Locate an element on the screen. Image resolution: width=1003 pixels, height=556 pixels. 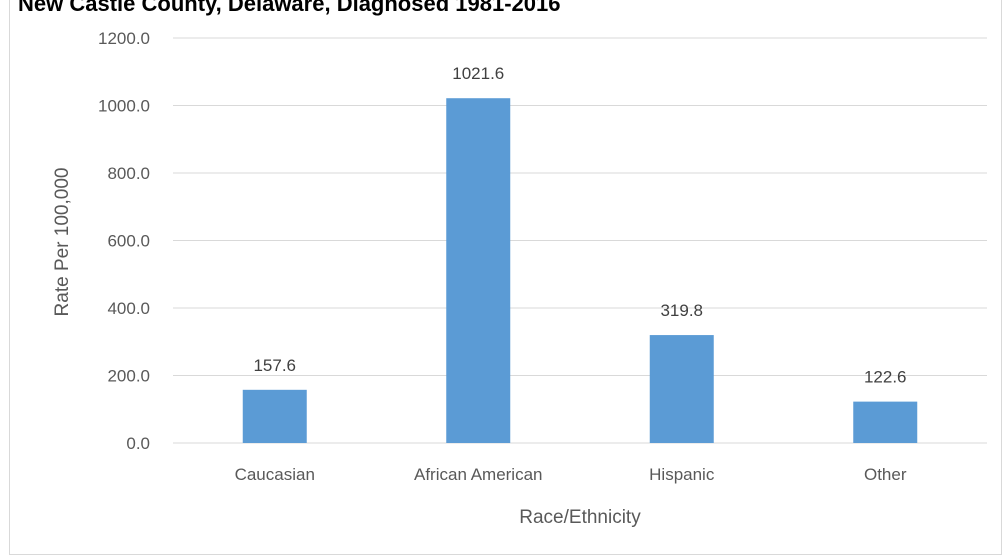
data-label: 157.6 is located at coordinates (274, 365).